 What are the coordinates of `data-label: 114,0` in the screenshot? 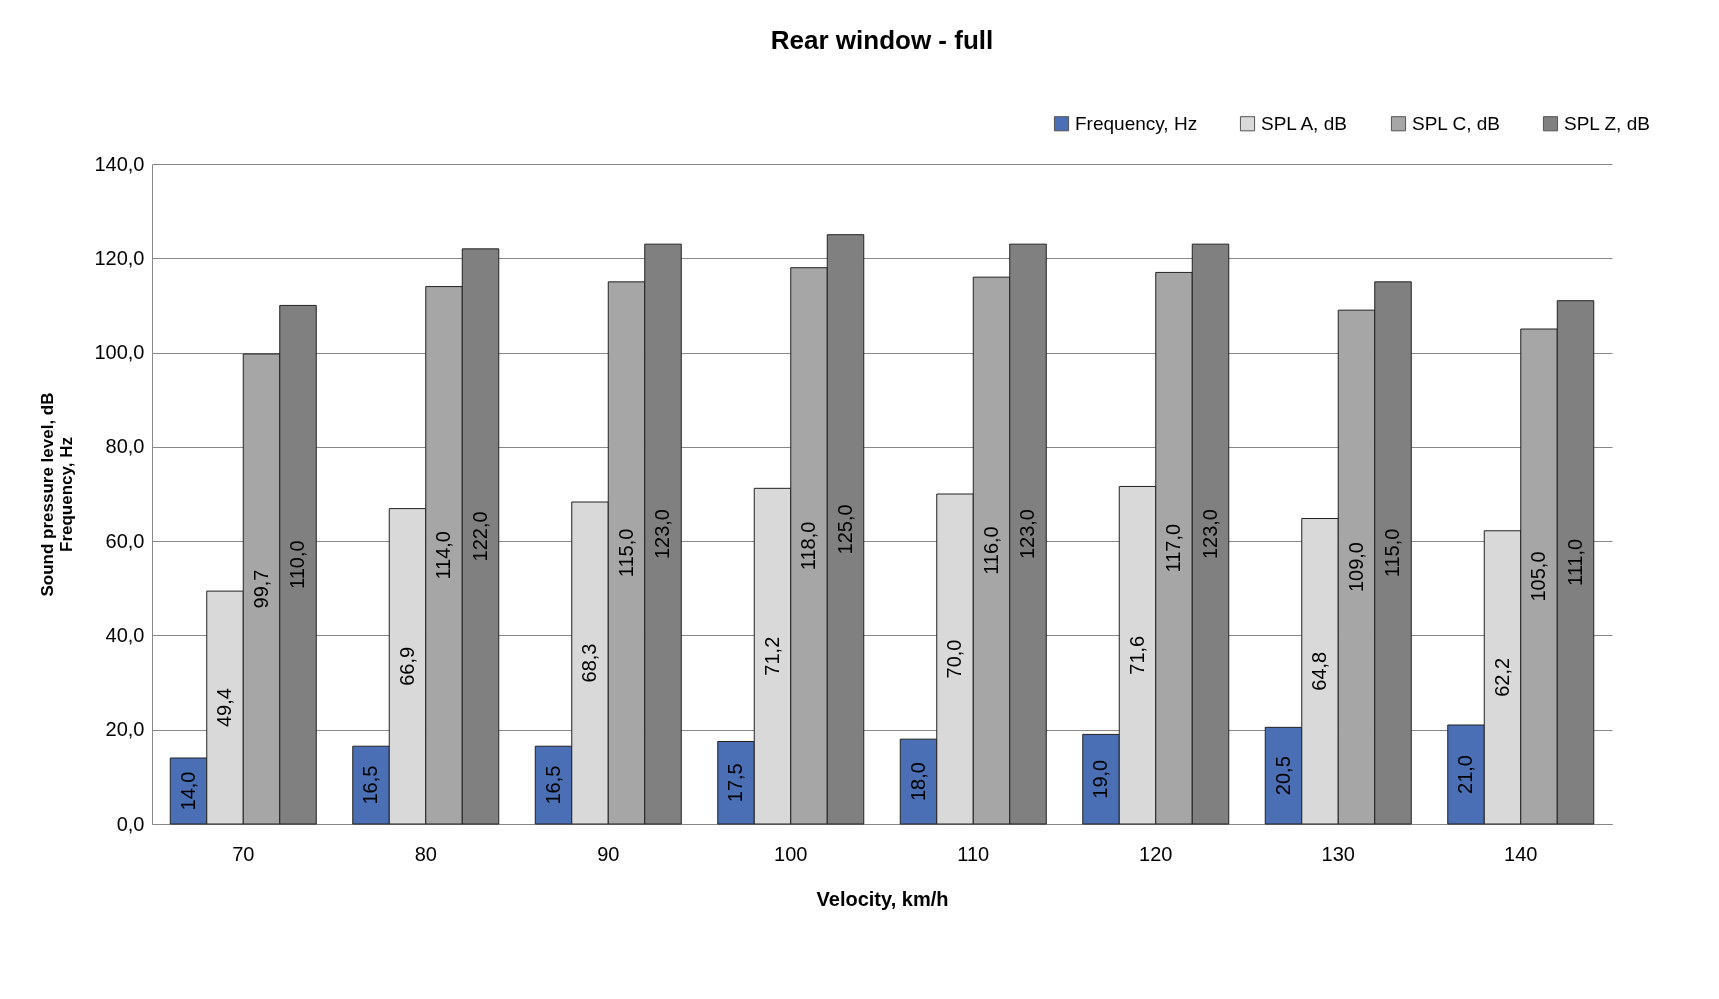 It's located at (443, 555).